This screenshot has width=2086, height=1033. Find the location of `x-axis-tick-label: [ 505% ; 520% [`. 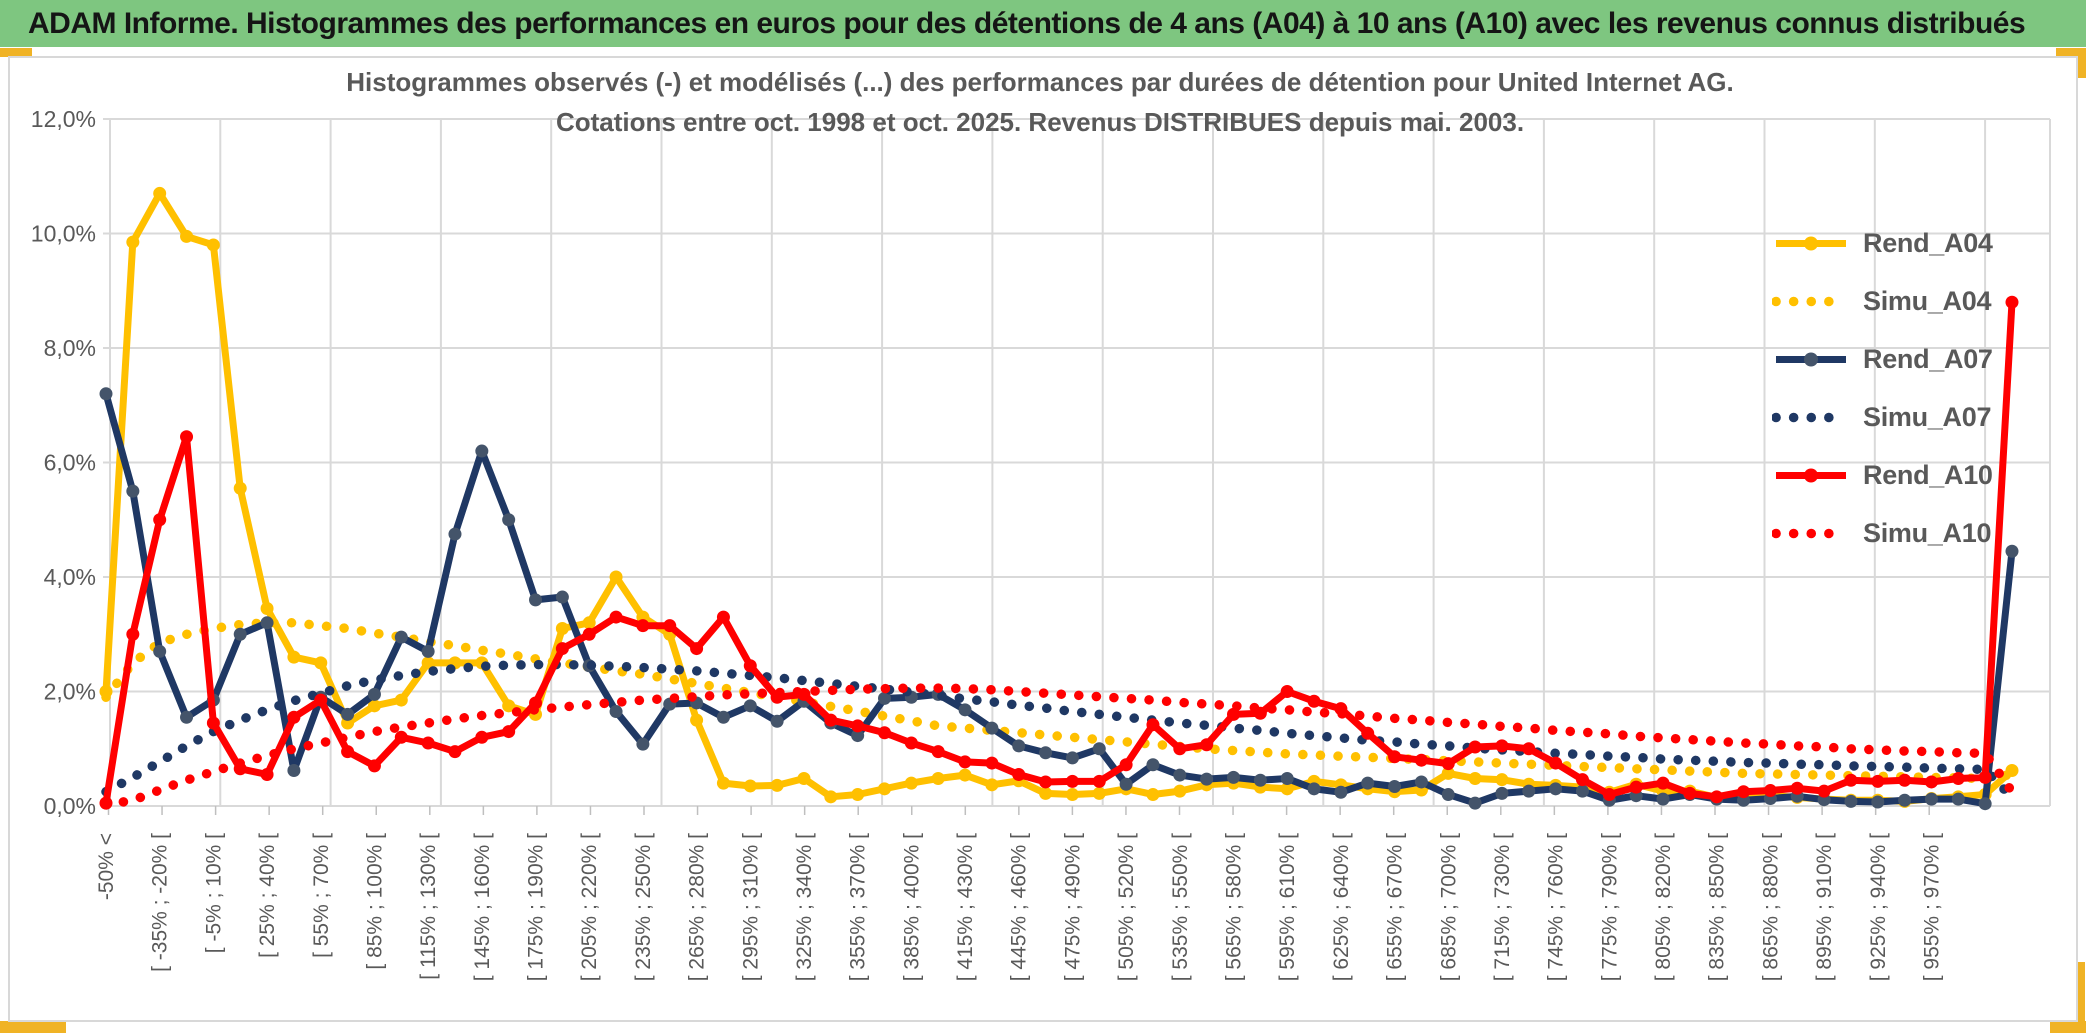

x-axis-tick-label: [ 505% ; 520% [ is located at coordinates (1126, 907).